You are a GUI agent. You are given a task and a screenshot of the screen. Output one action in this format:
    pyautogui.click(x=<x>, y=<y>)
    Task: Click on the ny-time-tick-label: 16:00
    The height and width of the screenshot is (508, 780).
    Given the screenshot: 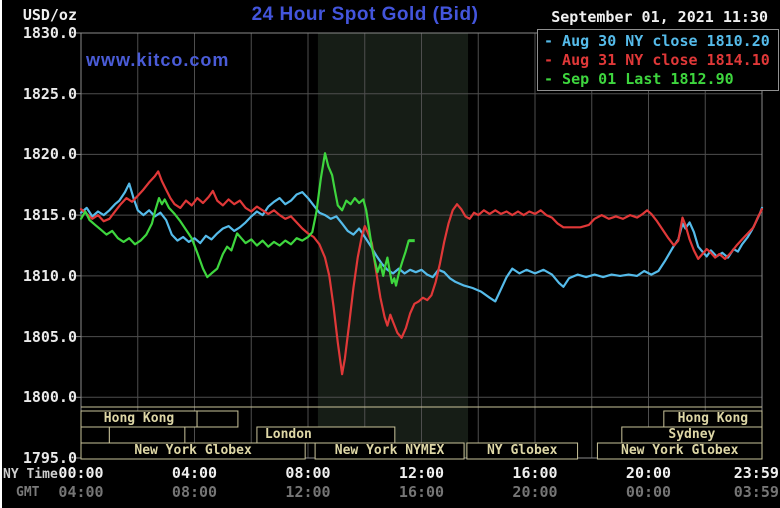 What is the action you would take?
    pyautogui.click(x=535, y=473)
    